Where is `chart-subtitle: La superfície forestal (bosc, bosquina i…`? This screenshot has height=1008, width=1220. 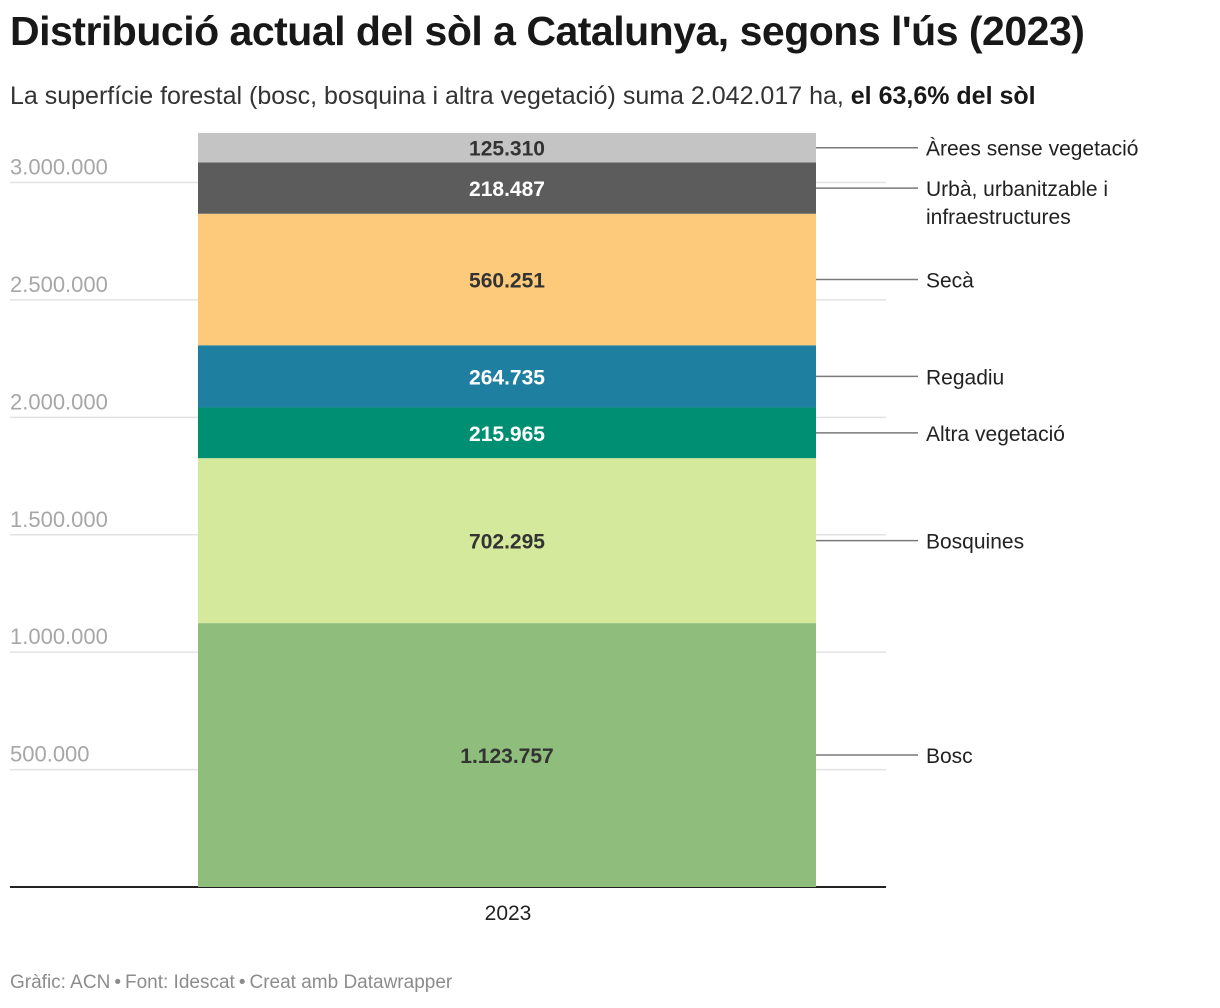
chart-subtitle: La superfície forestal (bosc, bosquina i… is located at coordinates (523, 96).